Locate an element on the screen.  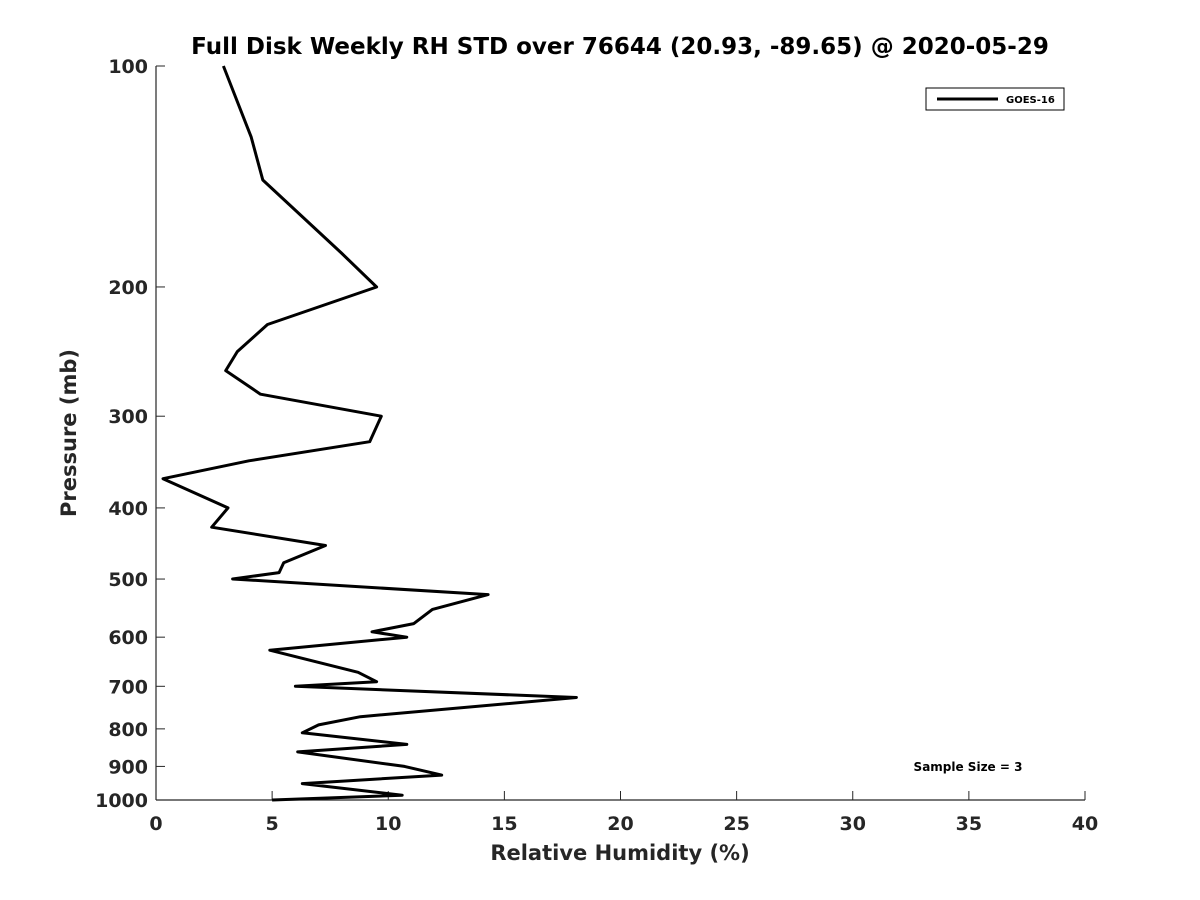
x-axis-ticks: 0 5 10 15 20 25 30 35 40 is located at coordinates (623, 813).